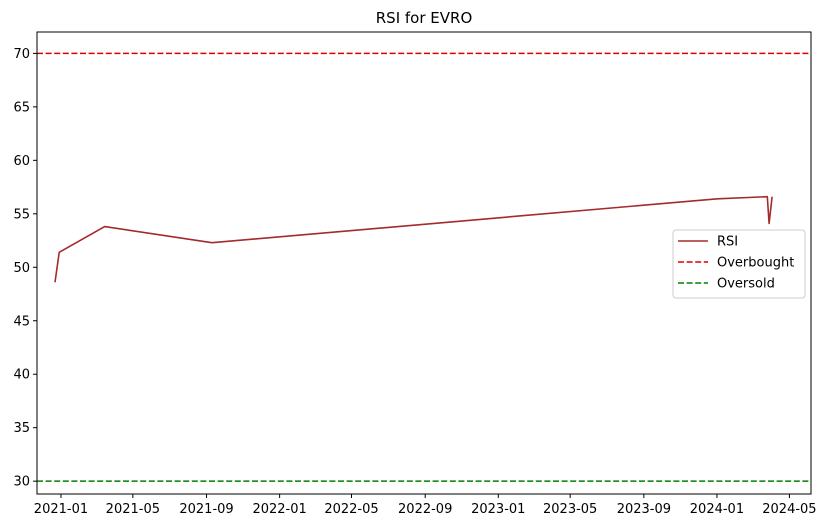 The height and width of the screenshot is (528, 836). I want to click on legend-label: Oversold, so click(746, 284).